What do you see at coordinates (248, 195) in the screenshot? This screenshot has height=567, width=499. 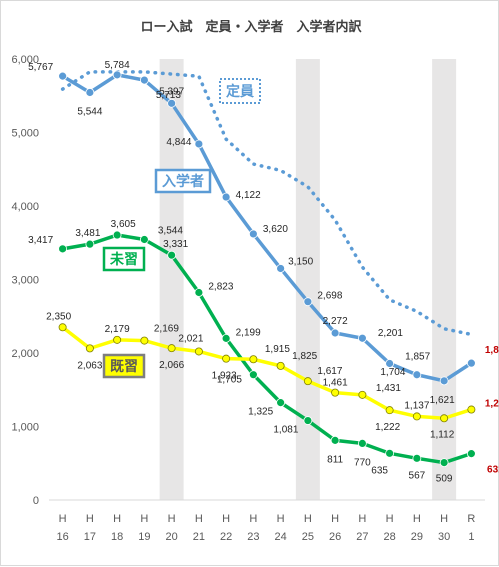 I see `data-label: 4,122` at bounding box center [248, 195].